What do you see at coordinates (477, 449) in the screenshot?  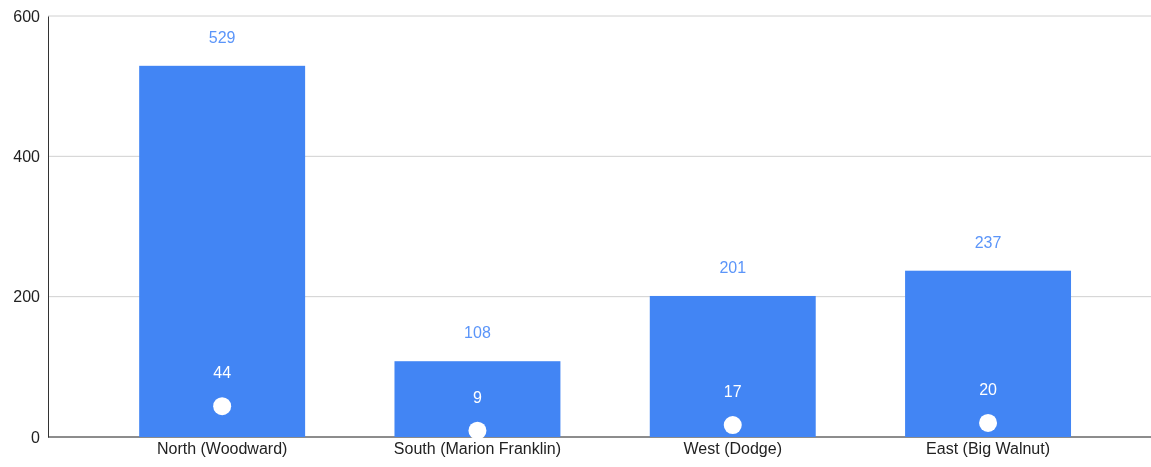 I see `x-tick-label: South (Marion Franklin)` at bounding box center [477, 449].